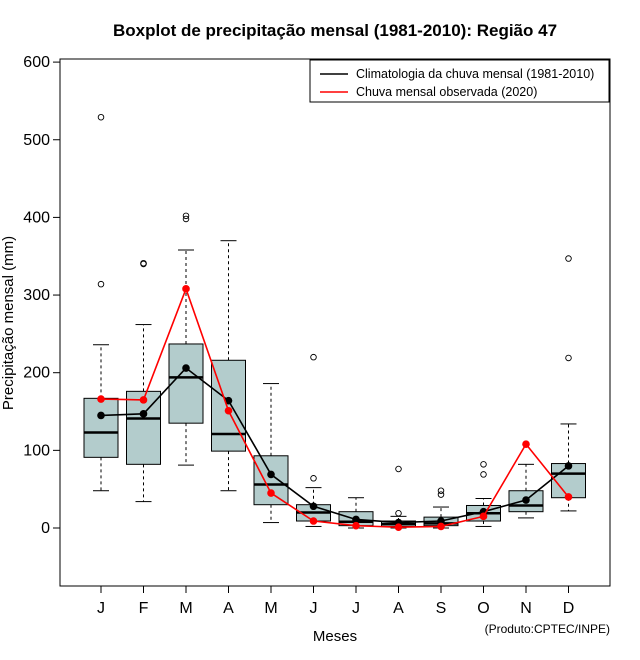 The image size is (640, 660). What do you see at coordinates (526, 608) in the screenshot?
I see `x-tick-label: N` at bounding box center [526, 608].